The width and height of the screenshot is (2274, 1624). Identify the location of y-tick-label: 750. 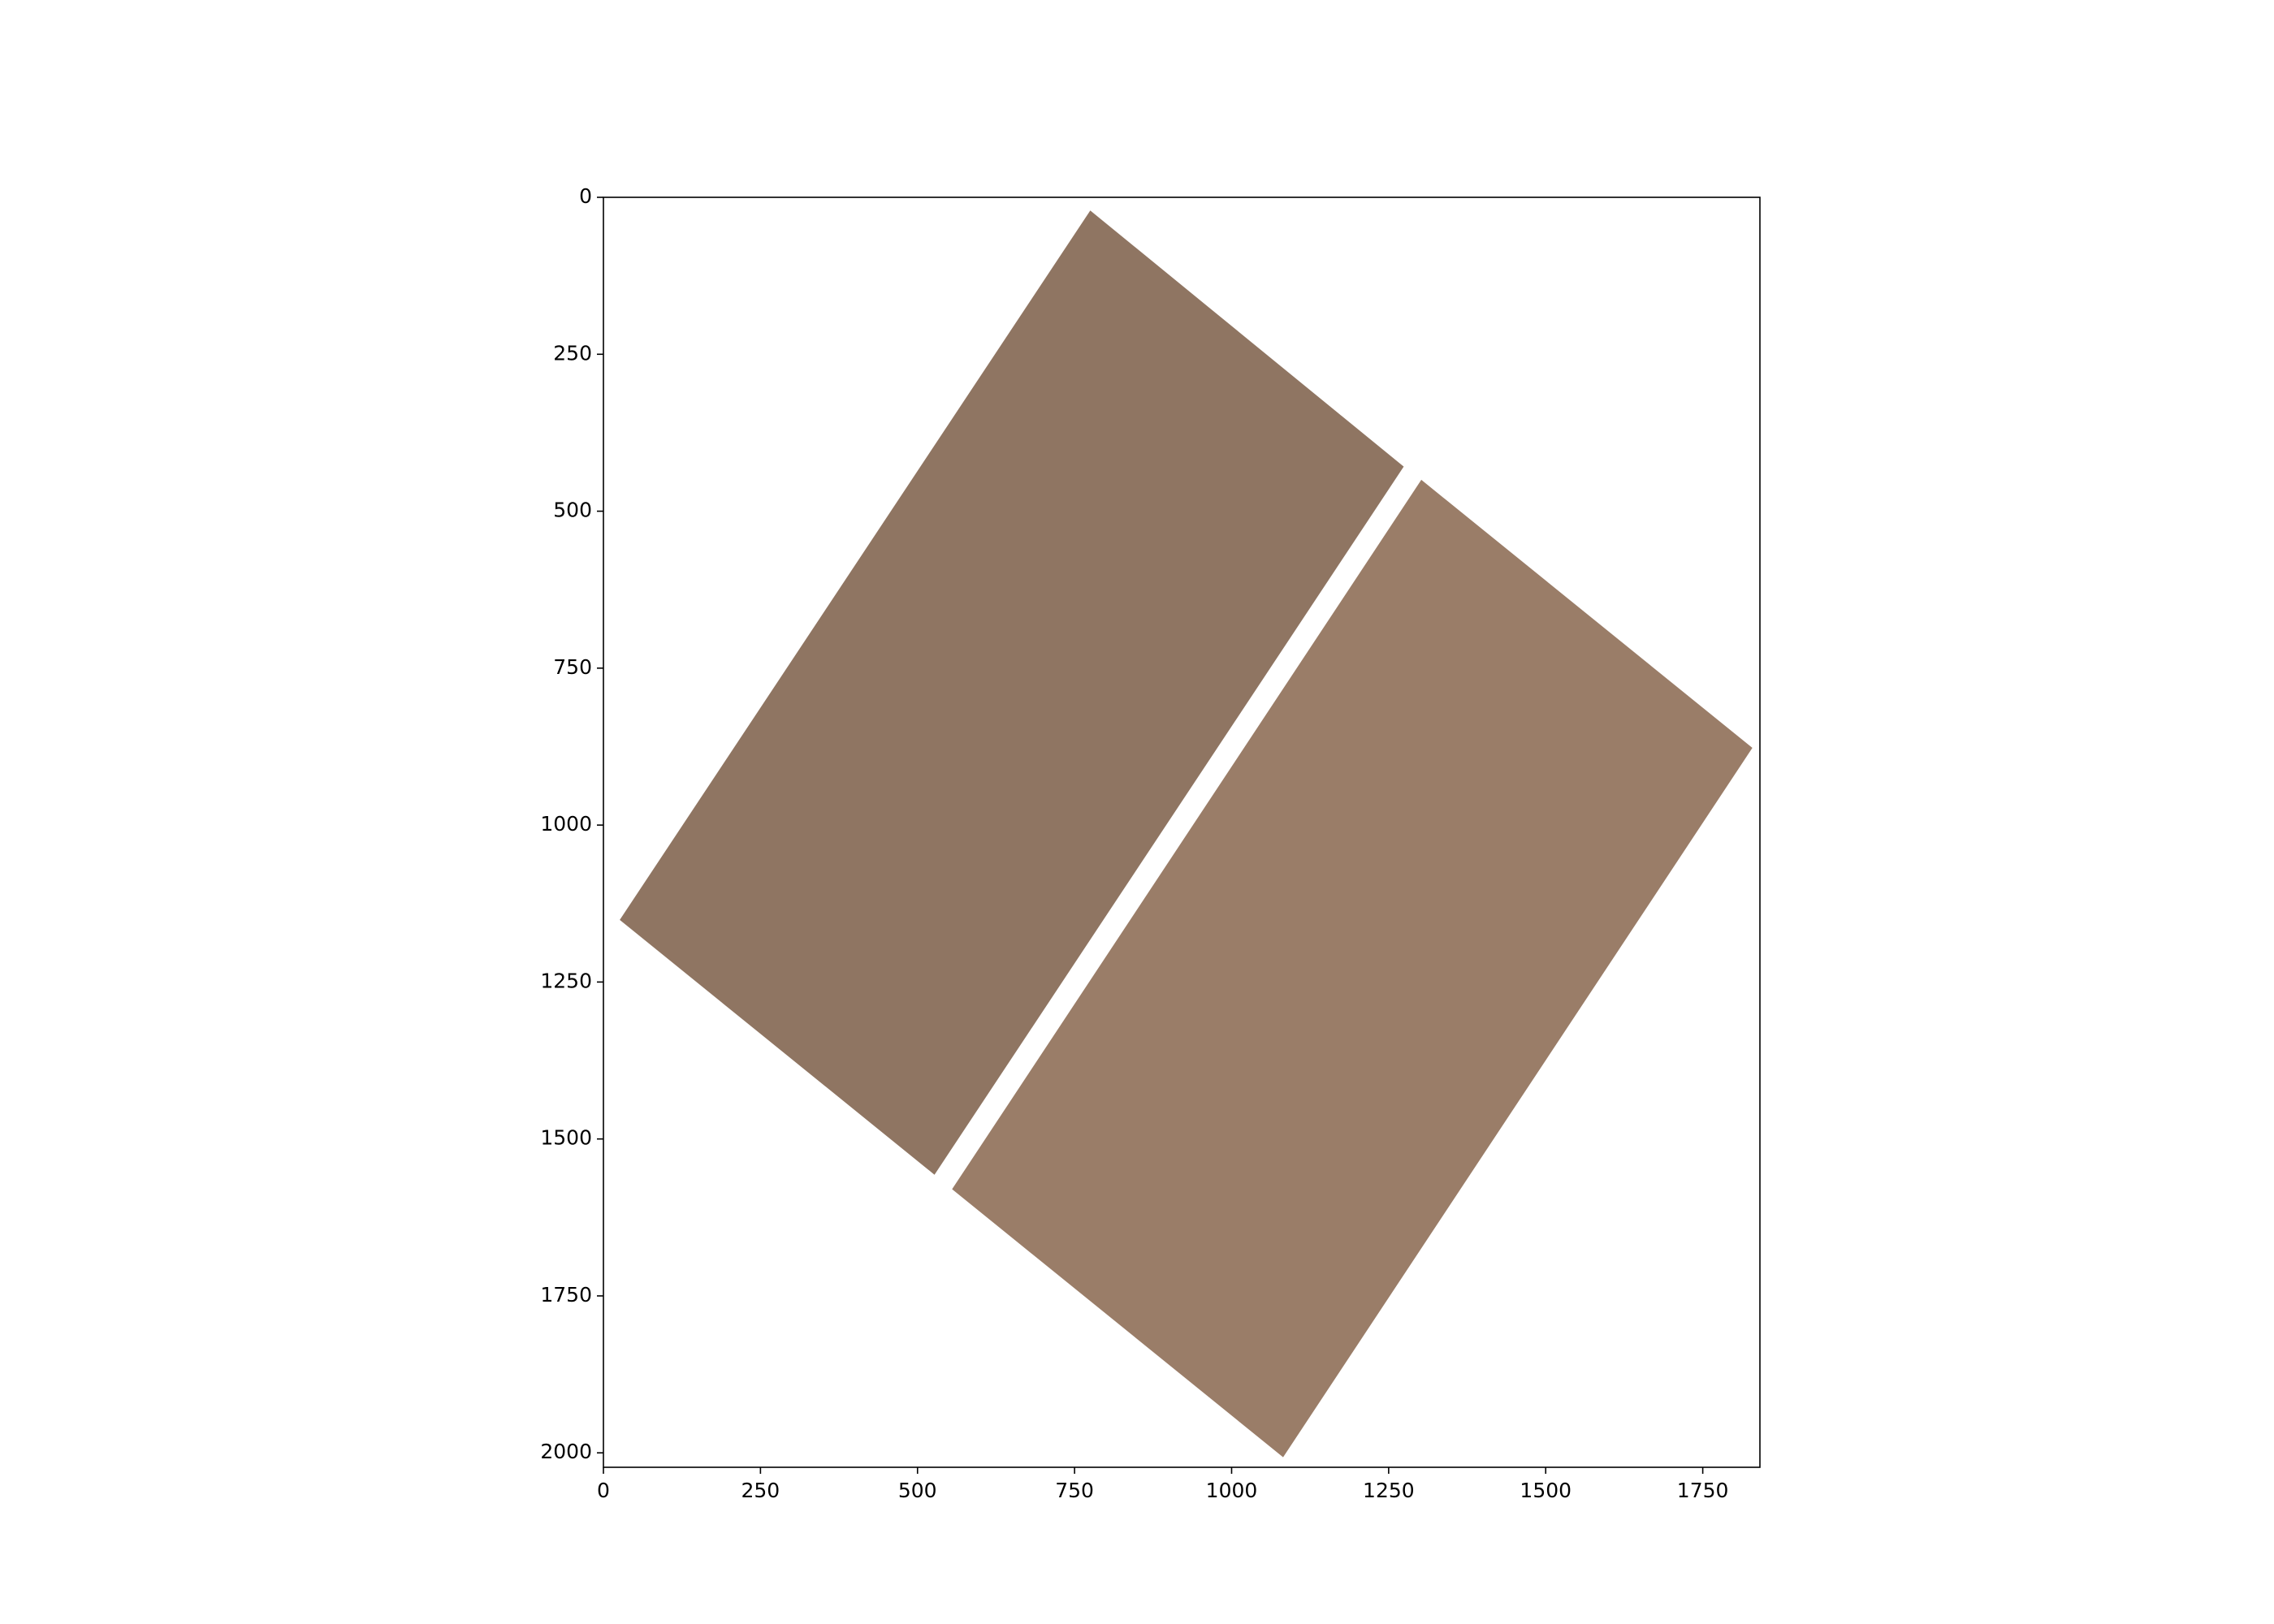
(573, 667).